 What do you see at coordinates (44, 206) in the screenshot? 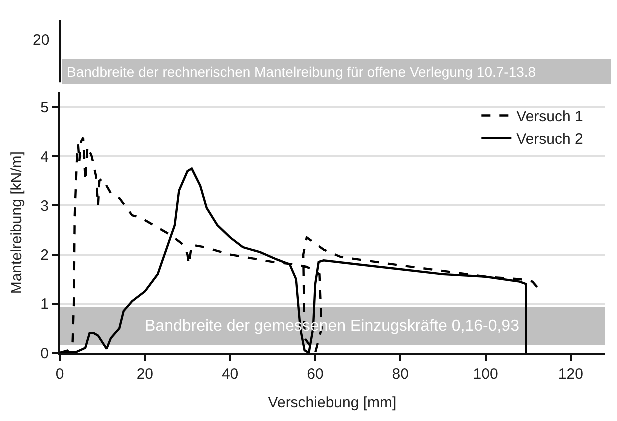
I see `y-tick-label: 3` at bounding box center [44, 206].